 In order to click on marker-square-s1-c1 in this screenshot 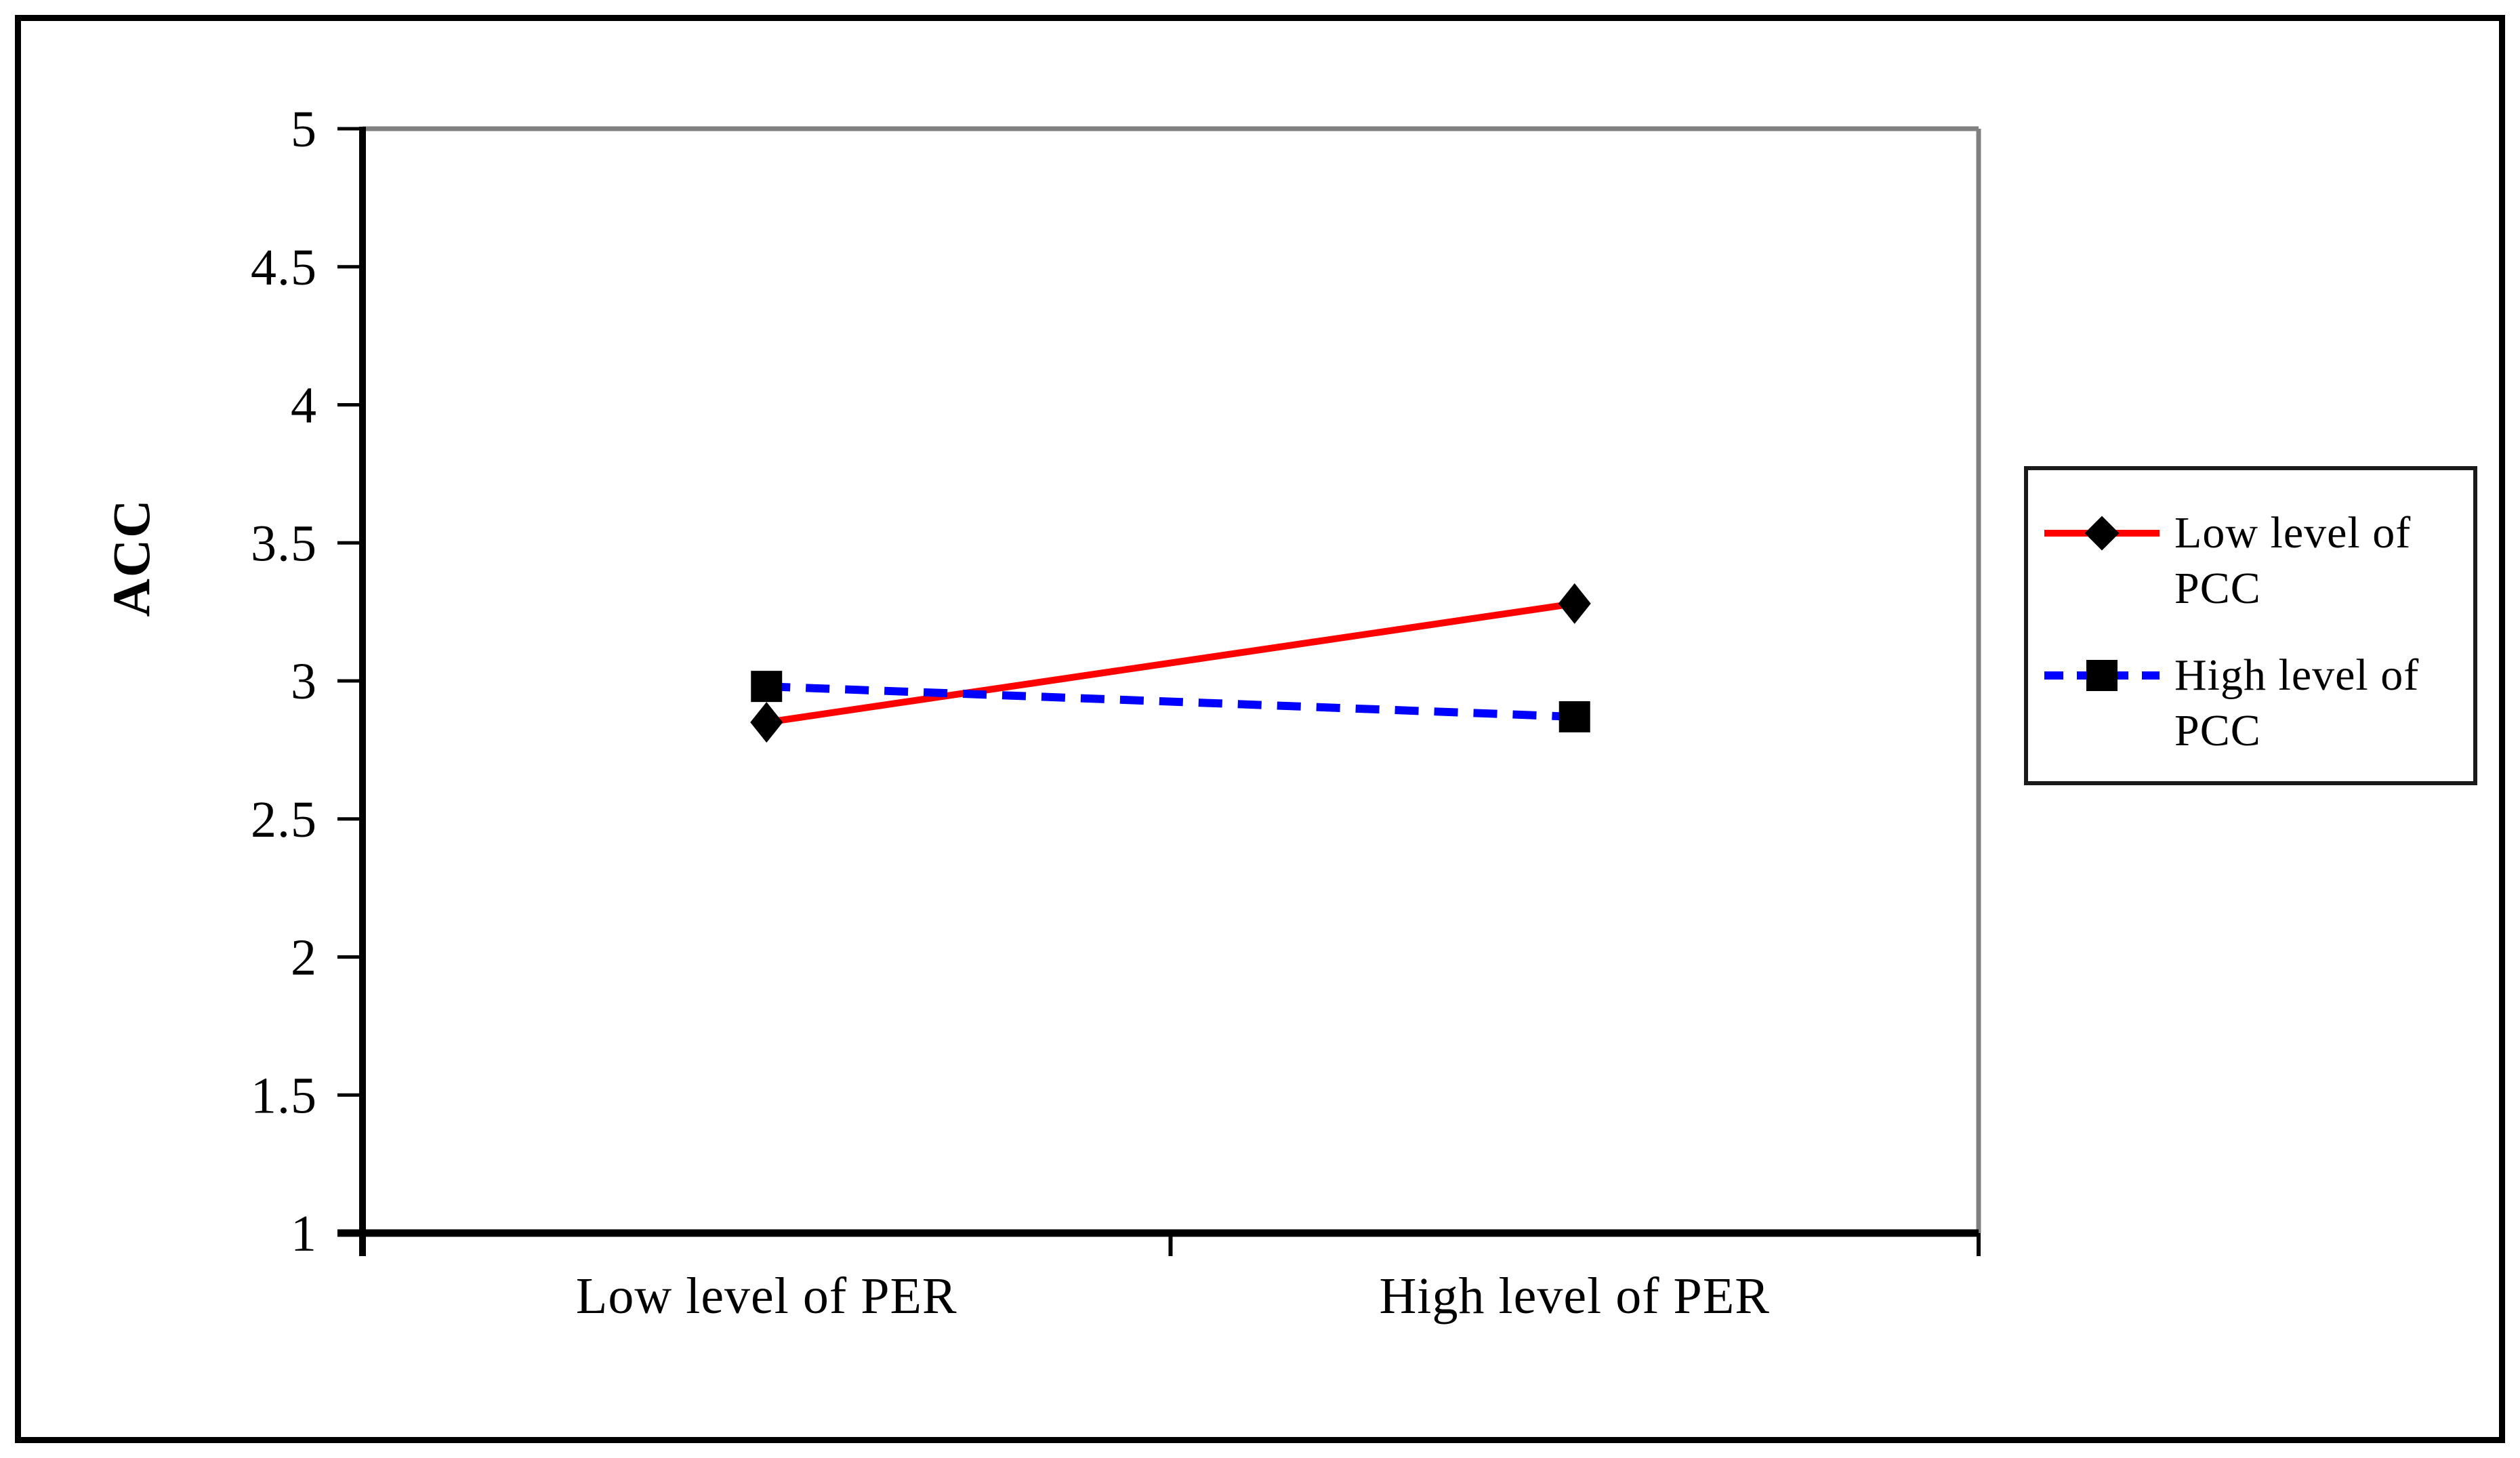, I will do `click(1574, 717)`.